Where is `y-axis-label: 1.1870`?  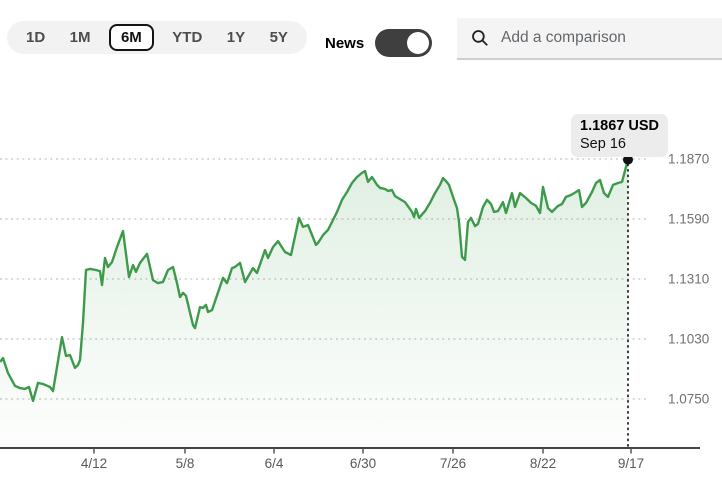
y-axis-label: 1.1870 is located at coordinates (688, 159).